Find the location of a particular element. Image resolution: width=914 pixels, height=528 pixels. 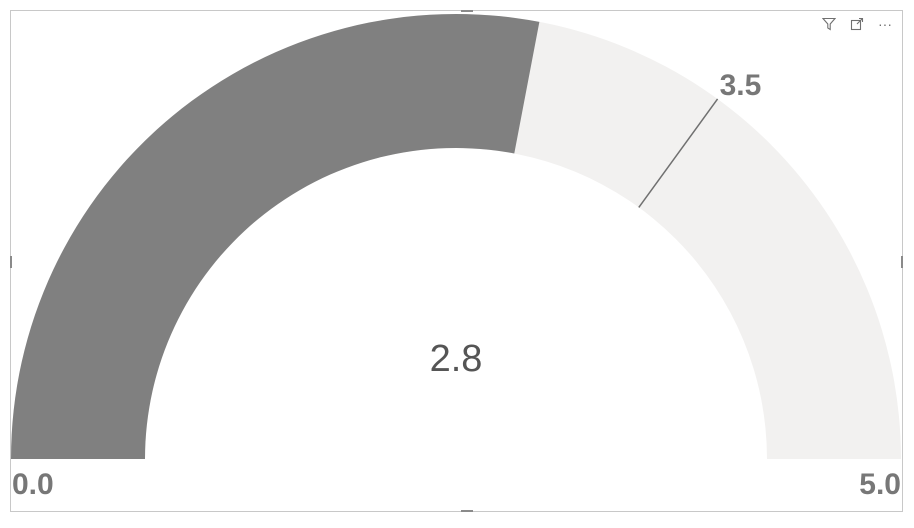

resize-handle-bottom is located at coordinates (467, 511).